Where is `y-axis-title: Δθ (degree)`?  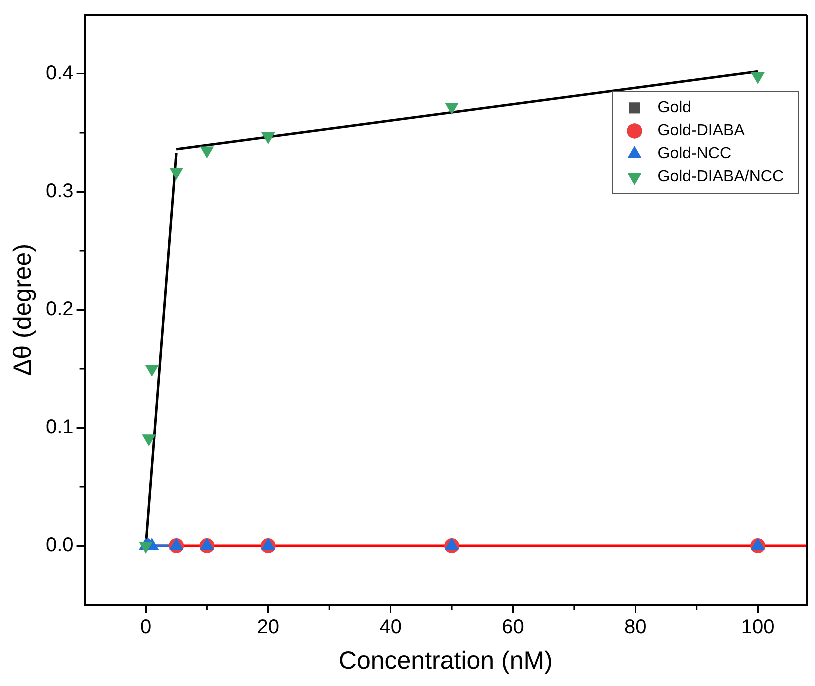 y-axis-title: Δθ (degree) is located at coordinates (22, 310).